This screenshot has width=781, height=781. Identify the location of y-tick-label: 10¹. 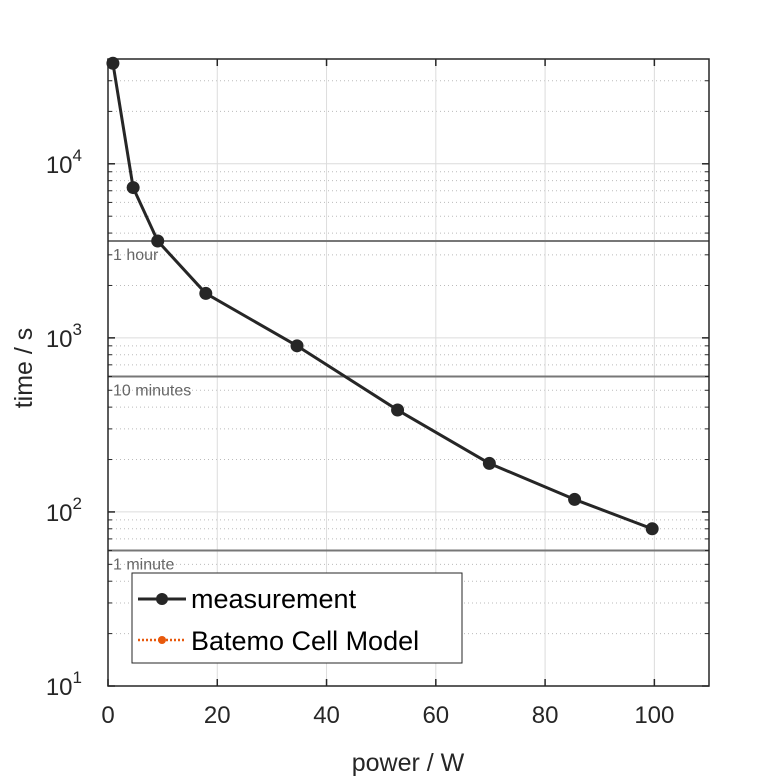
(64, 684).